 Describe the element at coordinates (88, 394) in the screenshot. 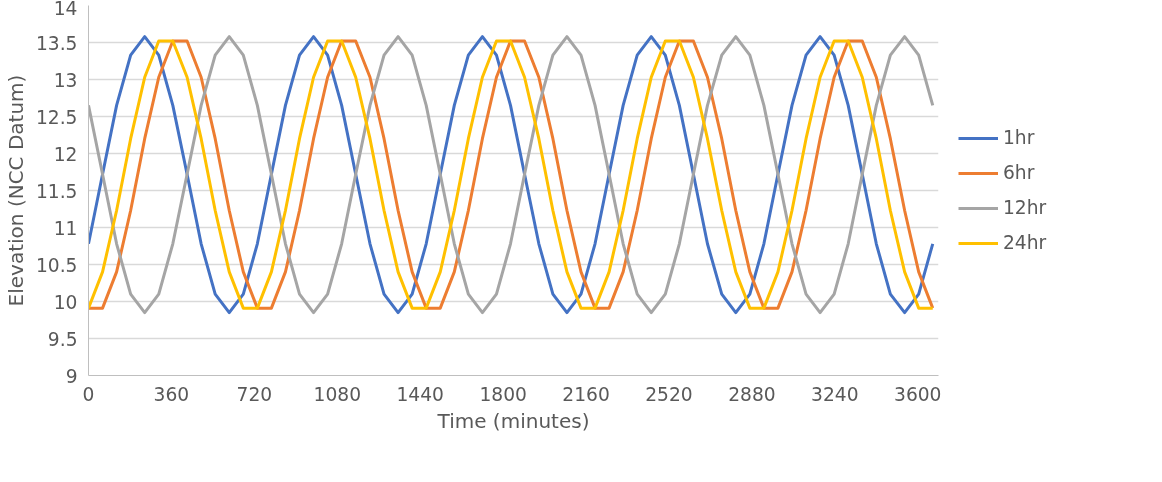

I see `x-tick-label: 0` at that location.